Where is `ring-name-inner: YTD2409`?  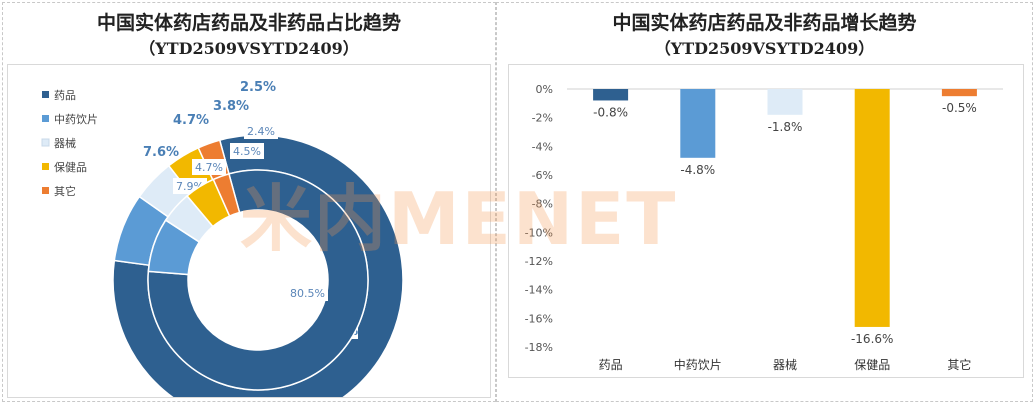
ring-name-inner: YTD2409 is located at coordinates (247, 309).